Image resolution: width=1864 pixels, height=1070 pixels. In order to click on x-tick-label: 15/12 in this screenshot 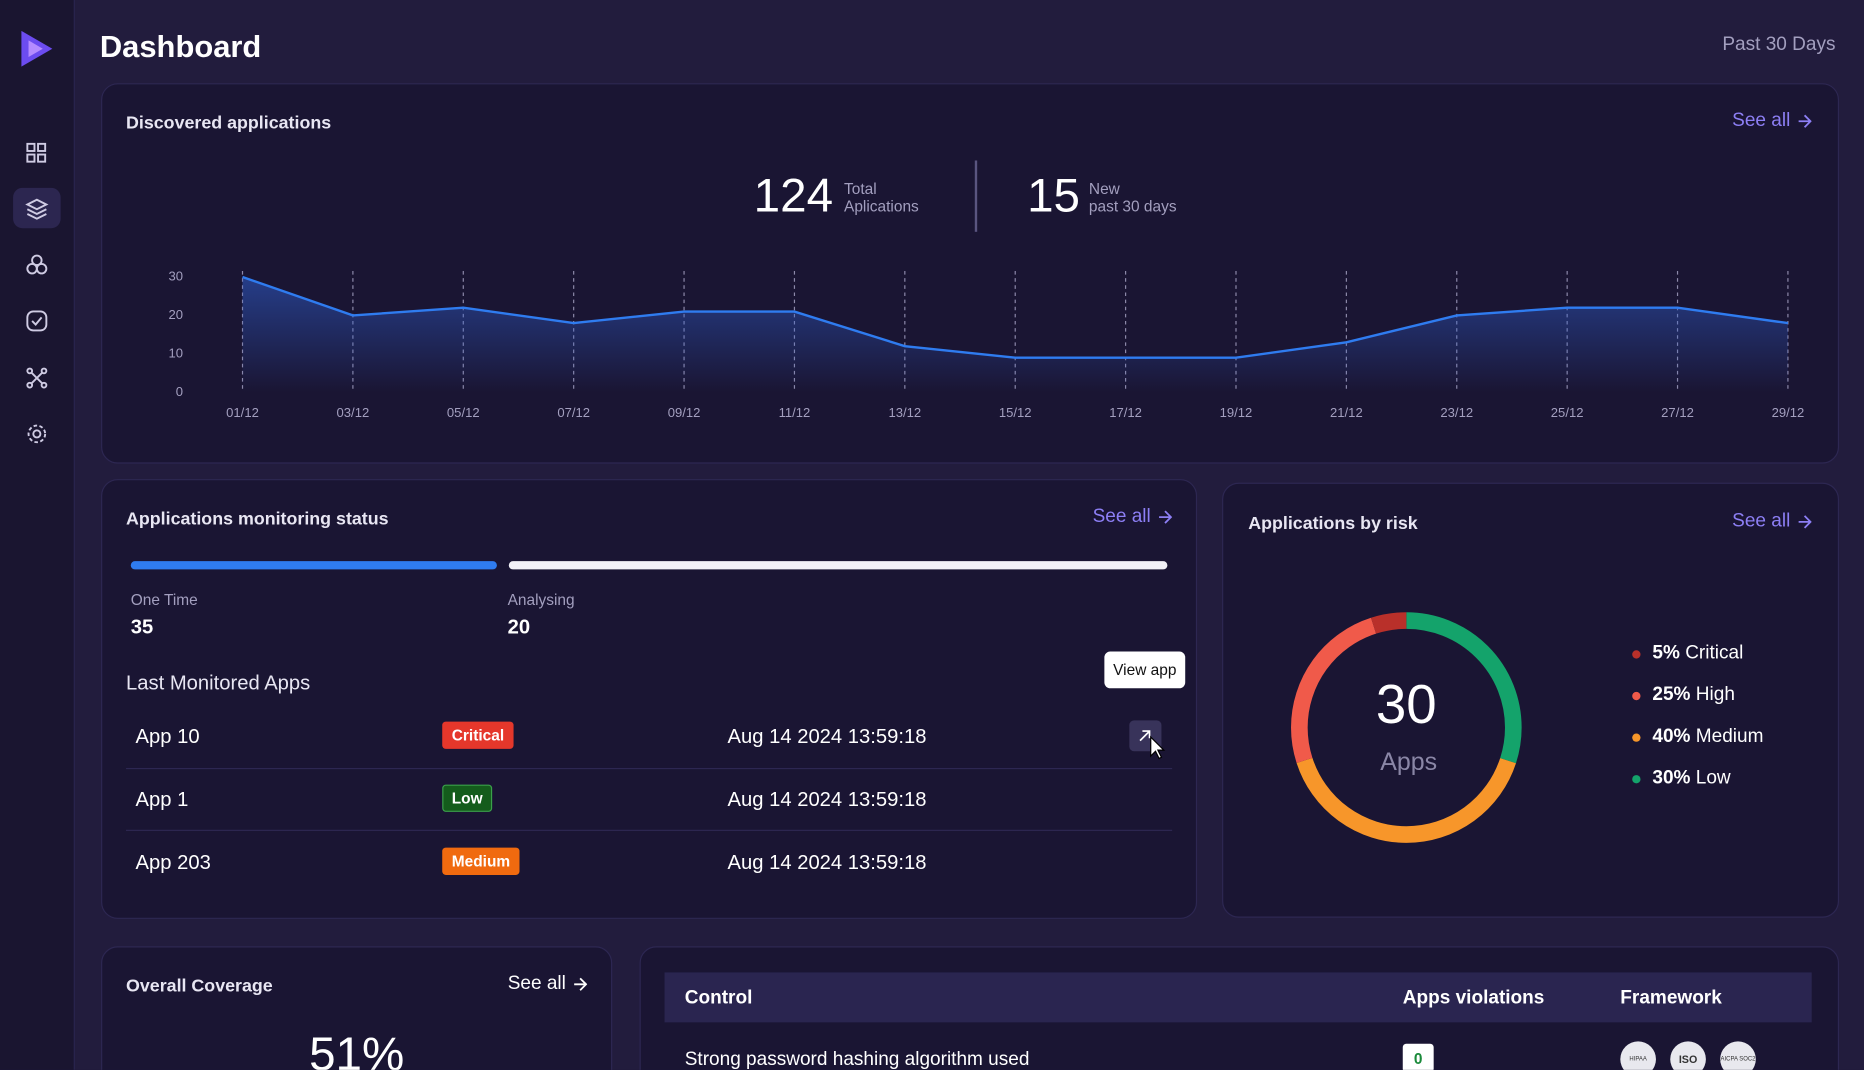, I will do `click(1015, 412)`.